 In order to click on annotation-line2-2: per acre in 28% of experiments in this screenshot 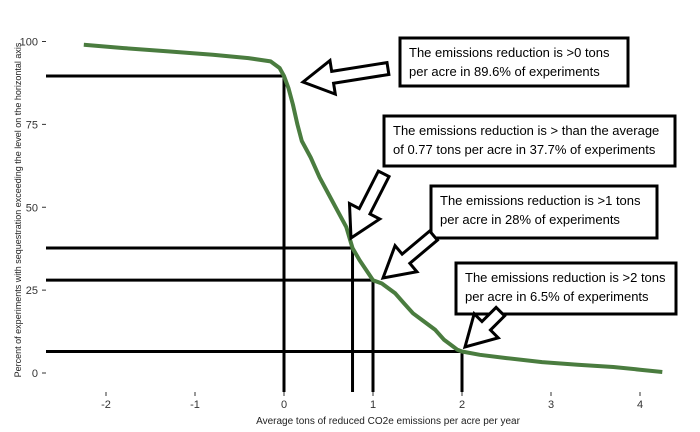, I will do `click(530, 219)`.